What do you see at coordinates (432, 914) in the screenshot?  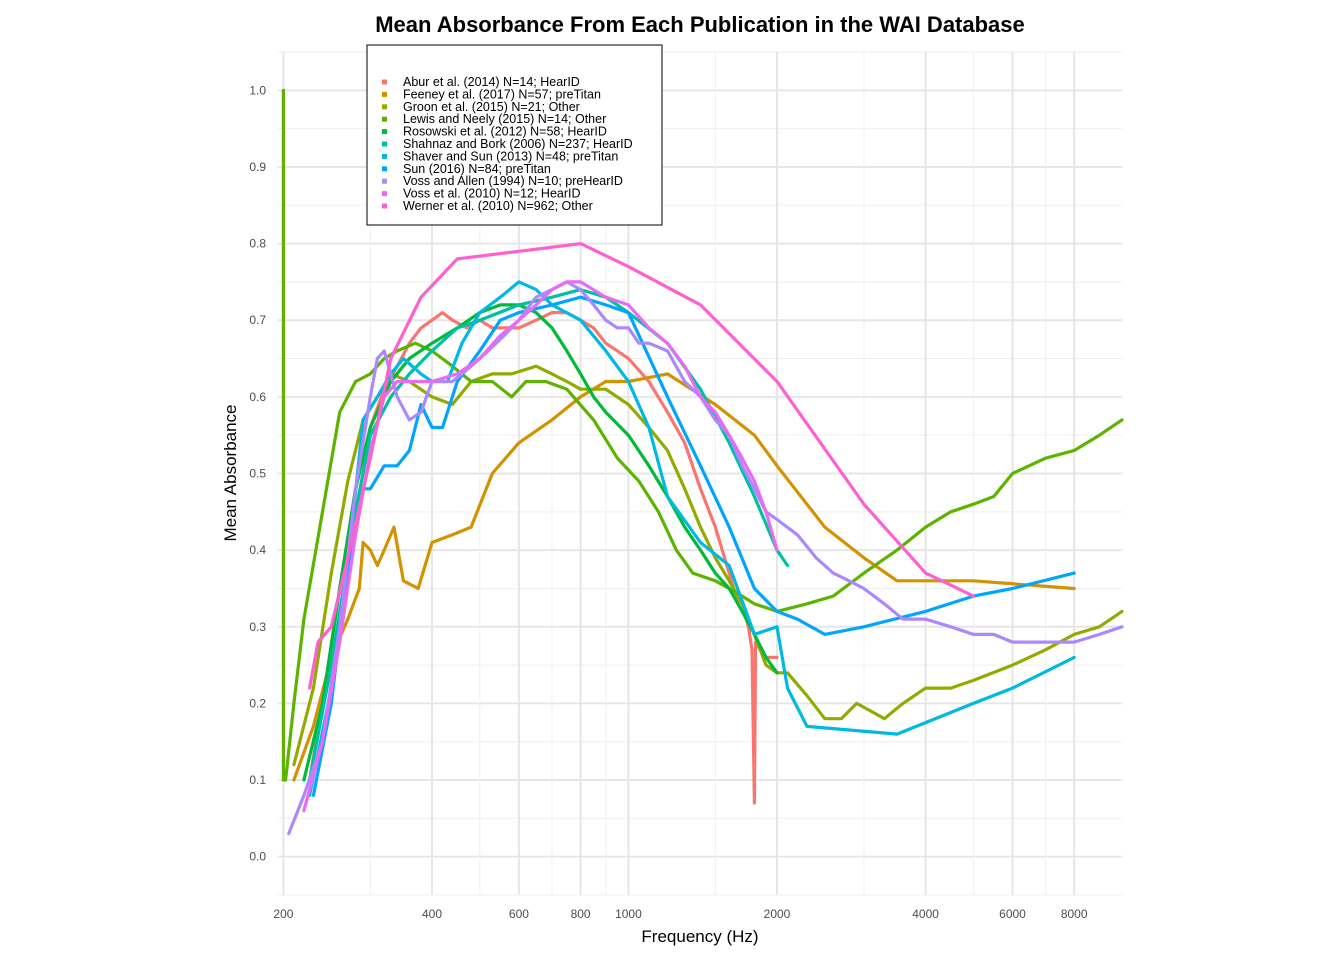 I see `x-tick-label: 400` at bounding box center [432, 914].